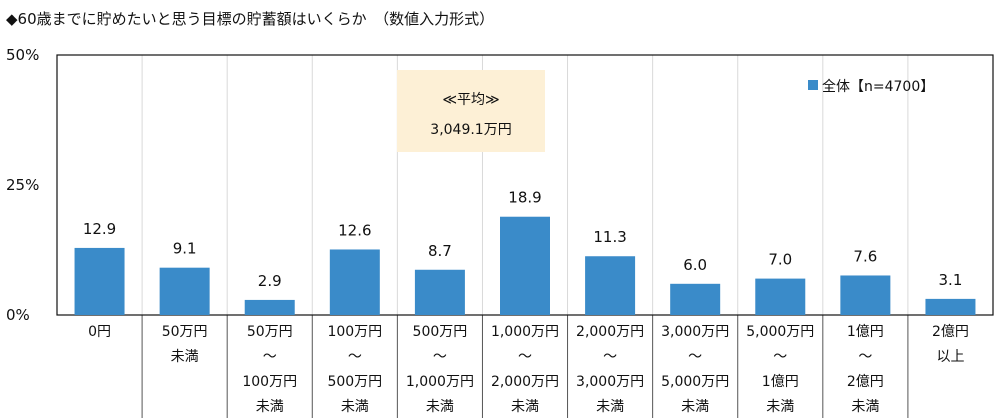 The width and height of the screenshot is (1000, 418). What do you see at coordinates (470, 130) in the screenshot?
I see `average-callout-value: 3,049.1万円` at bounding box center [470, 130].